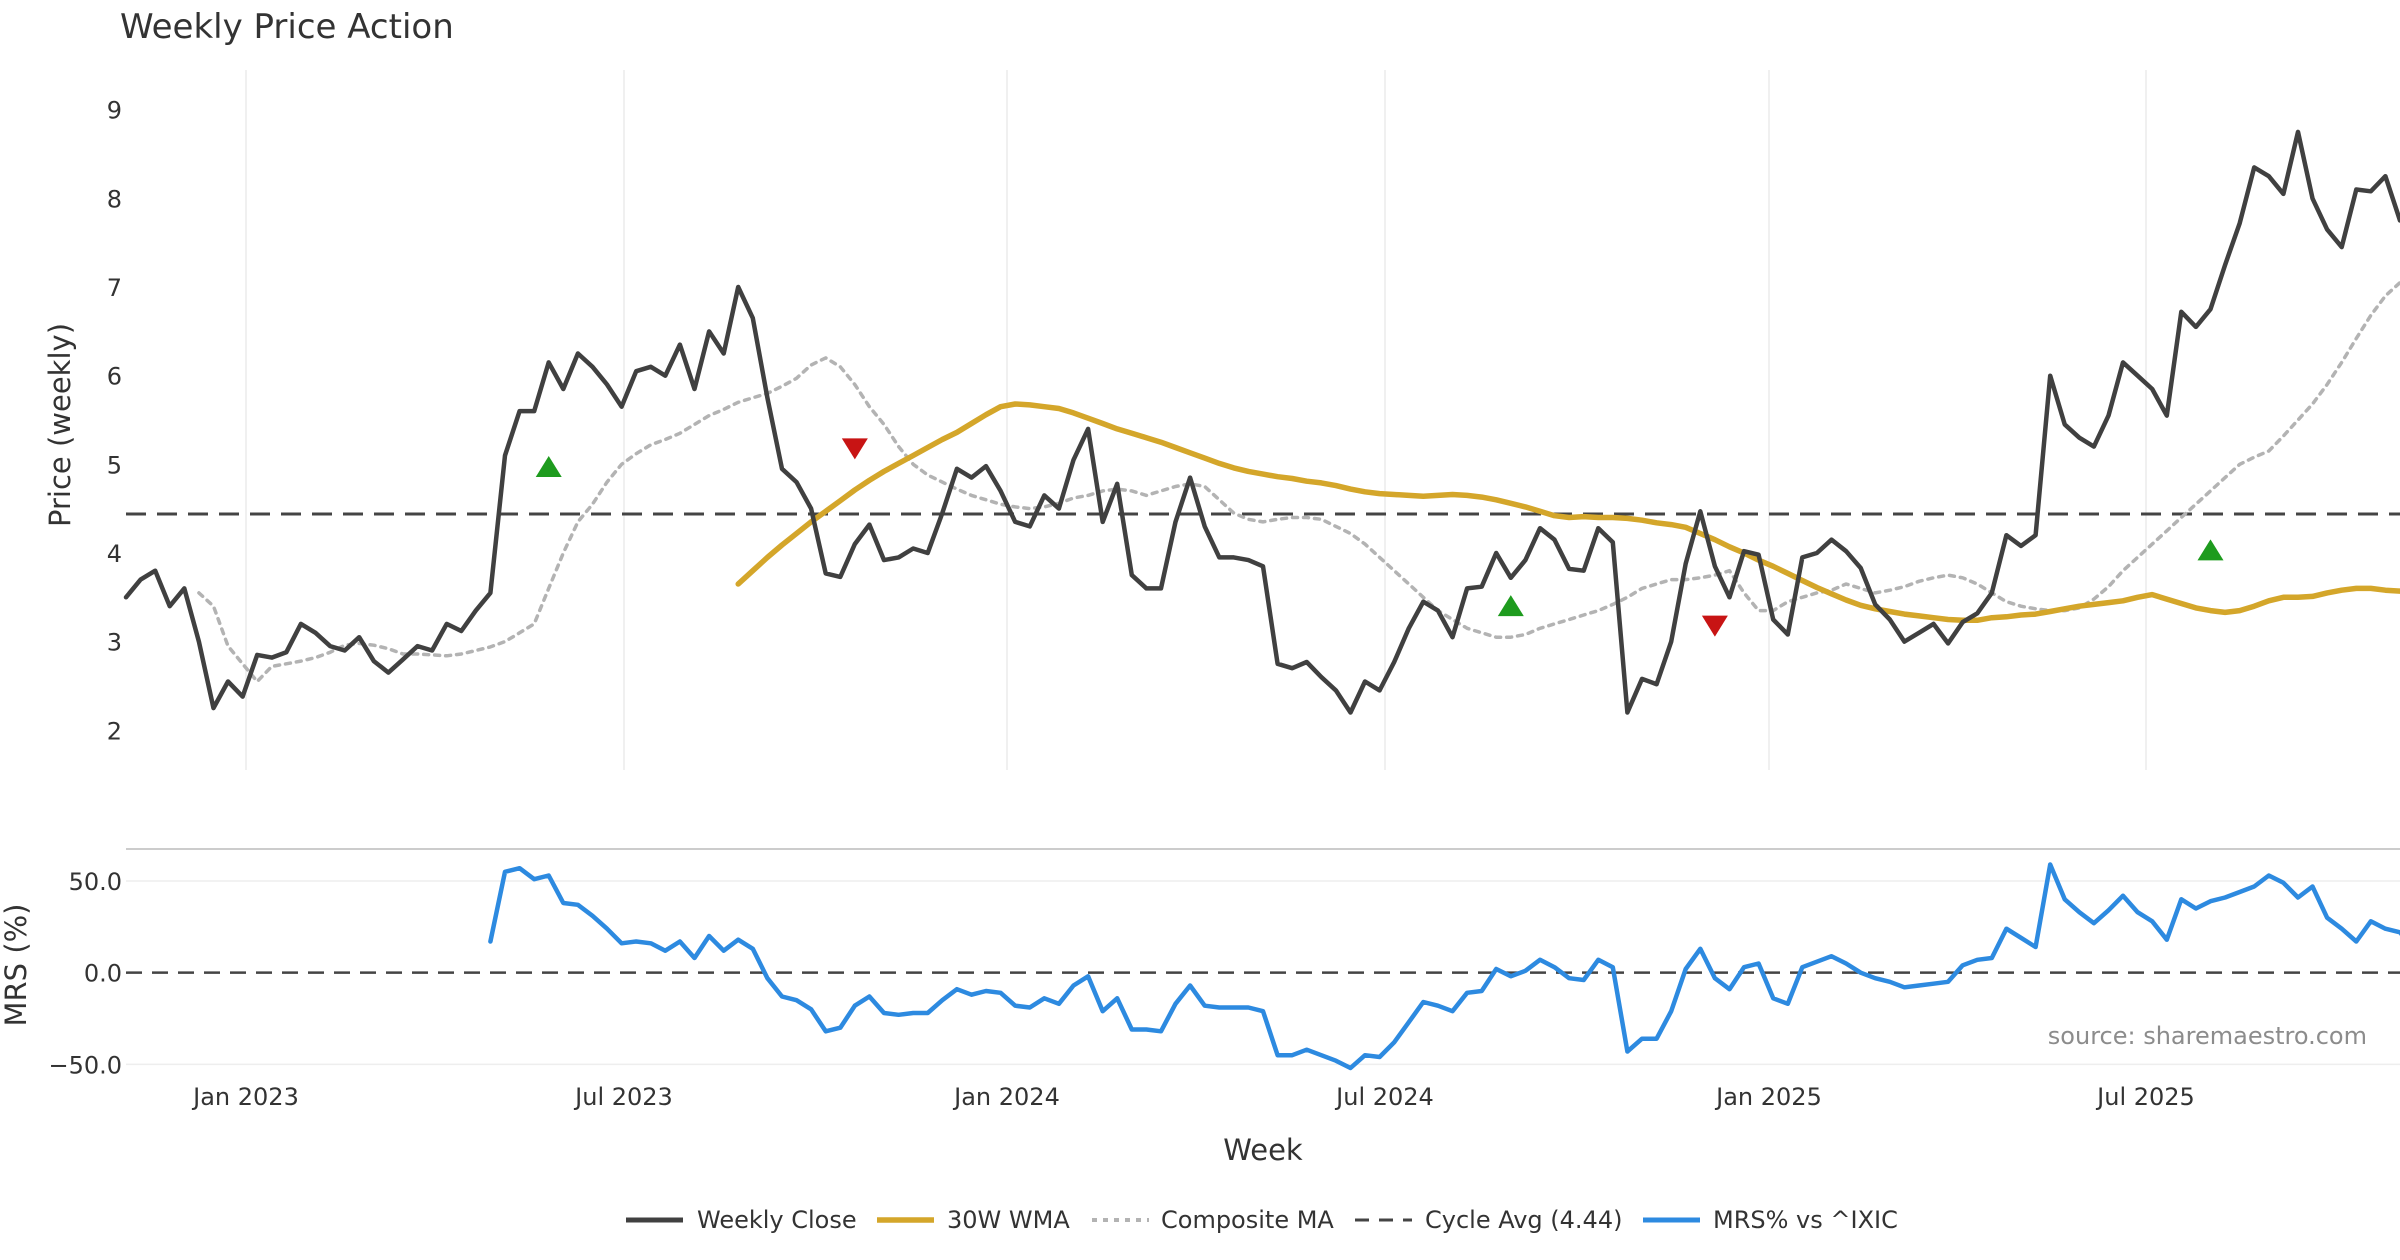 The image size is (2400, 1260). Describe the element at coordinates (1567, 512) in the screenshot. I see `wma-30-line` at that location.